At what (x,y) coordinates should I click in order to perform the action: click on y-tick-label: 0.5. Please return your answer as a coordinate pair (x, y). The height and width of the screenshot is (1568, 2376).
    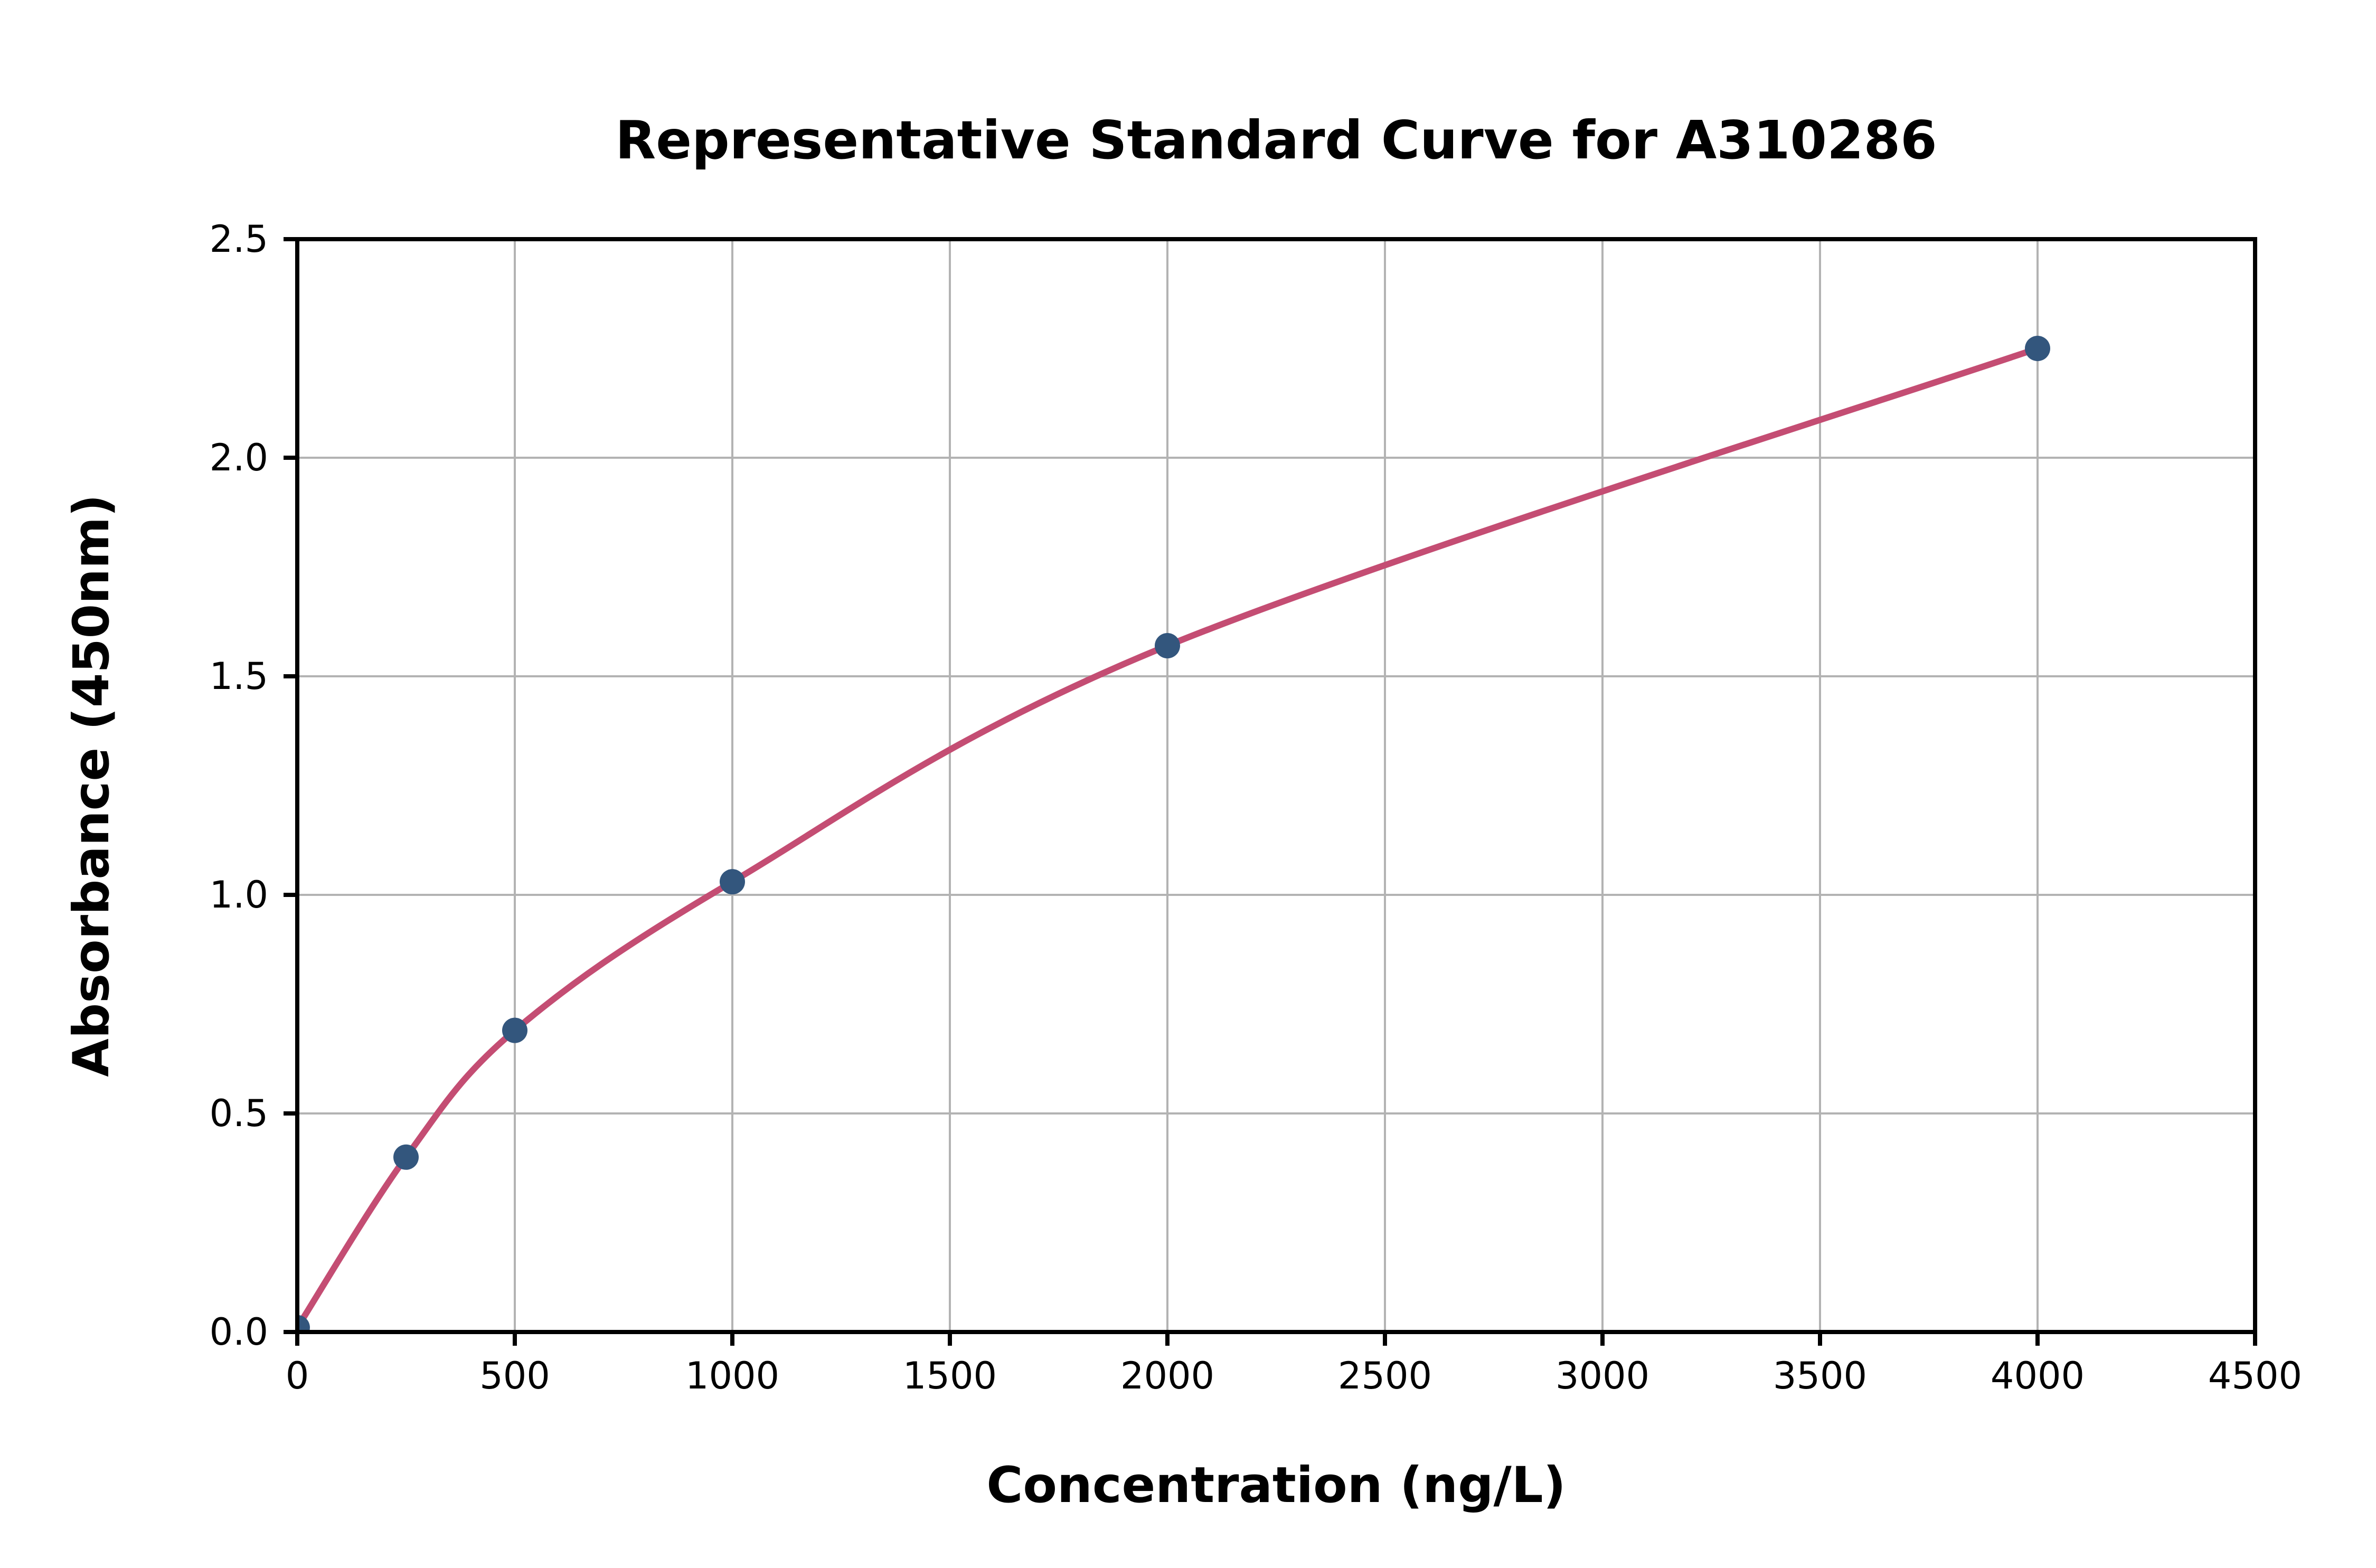
    Looking at the image, I should click on (239, 1114).